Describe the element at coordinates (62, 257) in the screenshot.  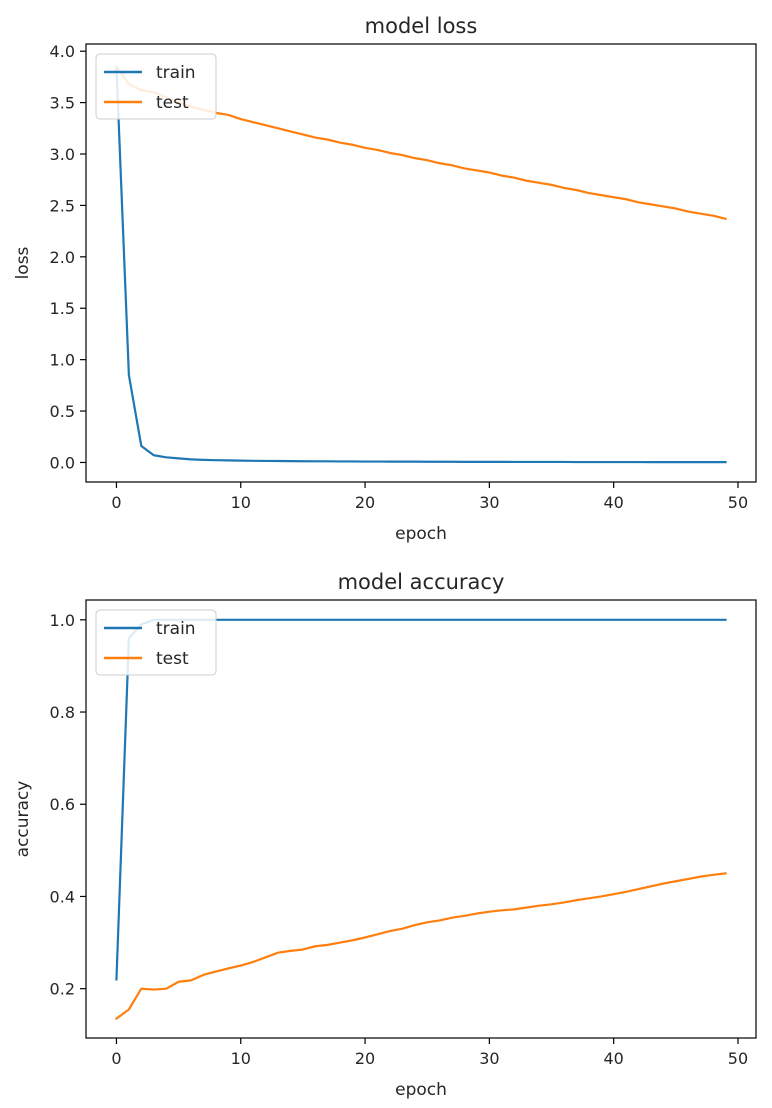
I see `y-tick-label: 2.0` at that location.